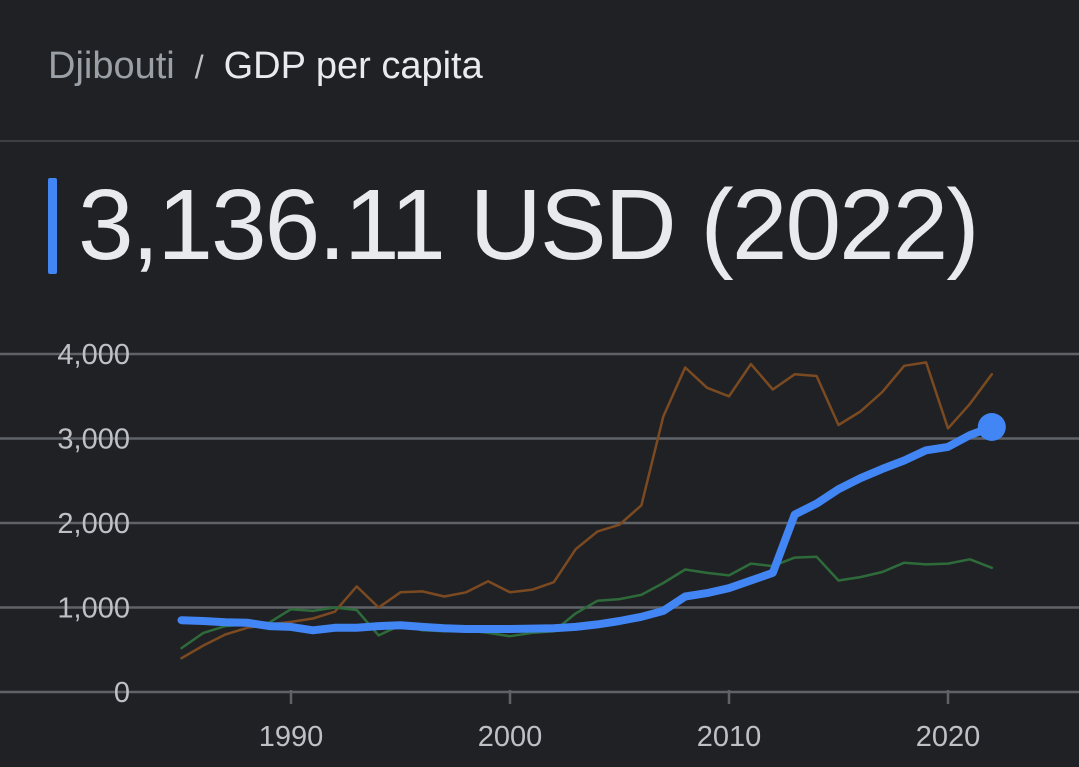 The width and height of the screenshot is (1079, 767). What do you see at coordinates (529, 225) in the screenshot?
I see `headline-value: 3,136.11 USD (2022)` at bounding box center [529, 225].